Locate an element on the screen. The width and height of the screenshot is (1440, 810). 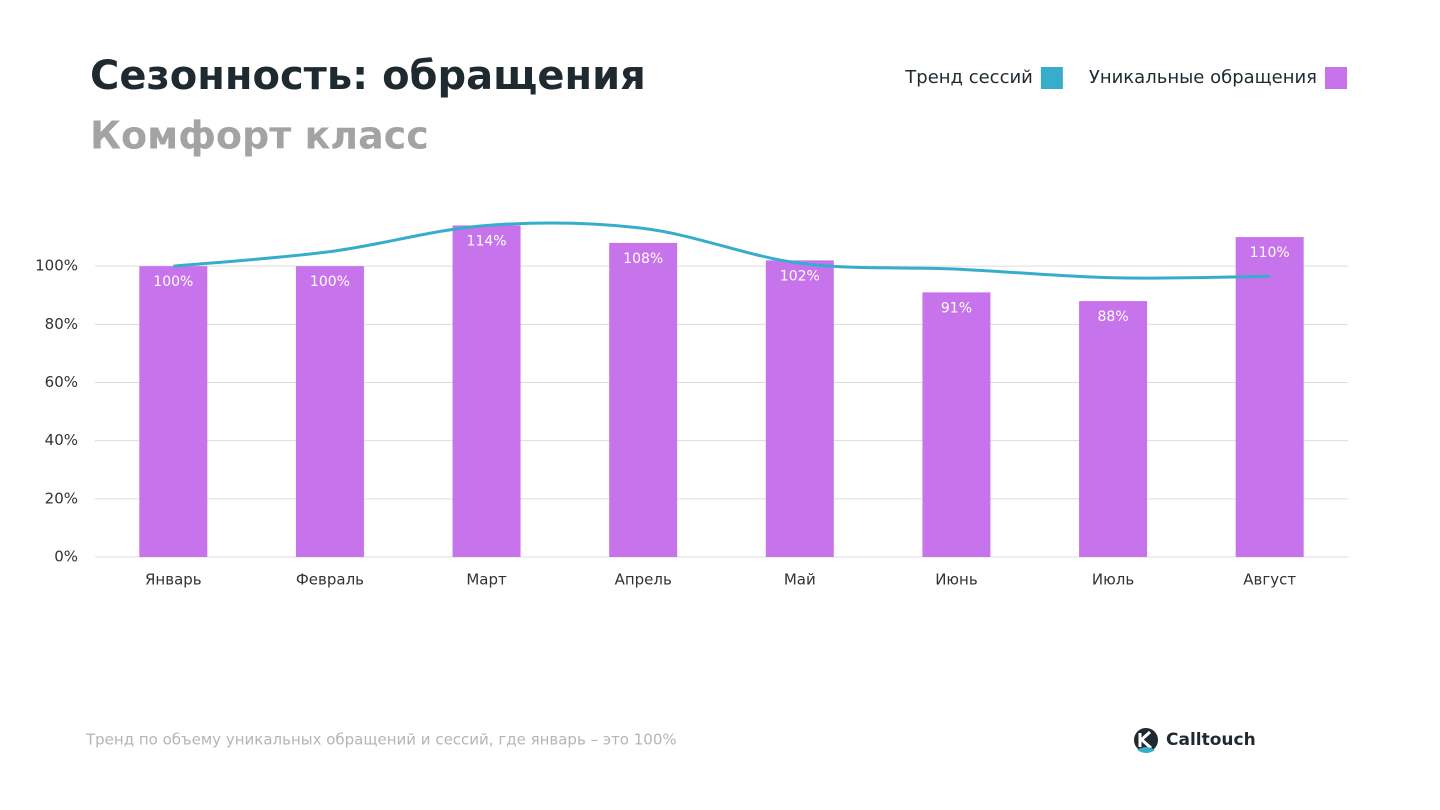
value-label: 108% is located at coordinates (643, 259).